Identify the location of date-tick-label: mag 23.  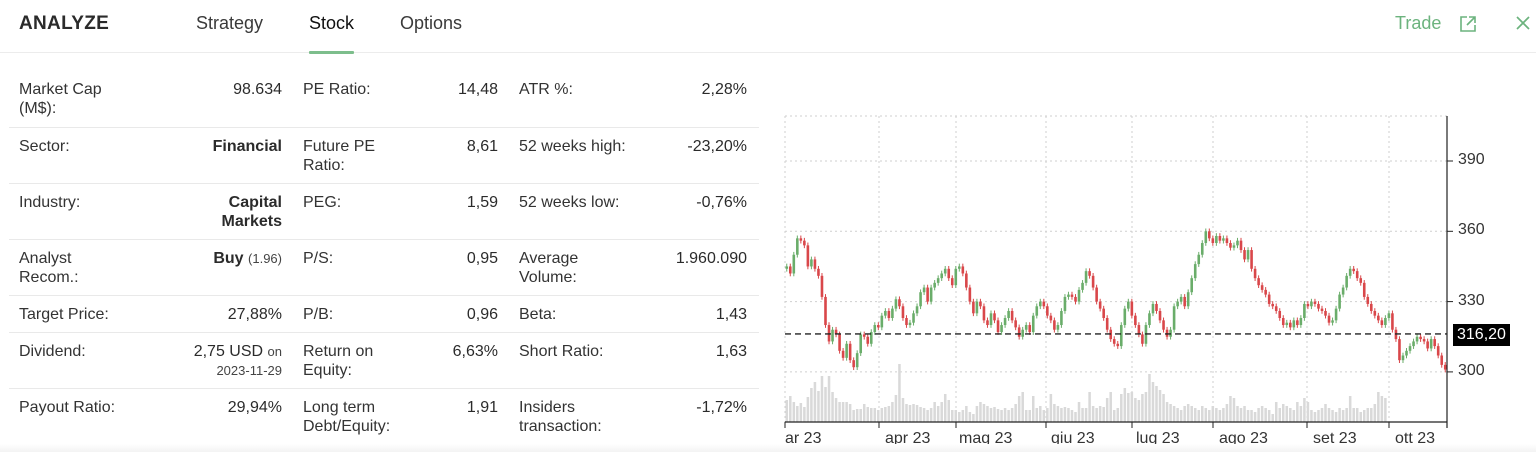
(986, 438).